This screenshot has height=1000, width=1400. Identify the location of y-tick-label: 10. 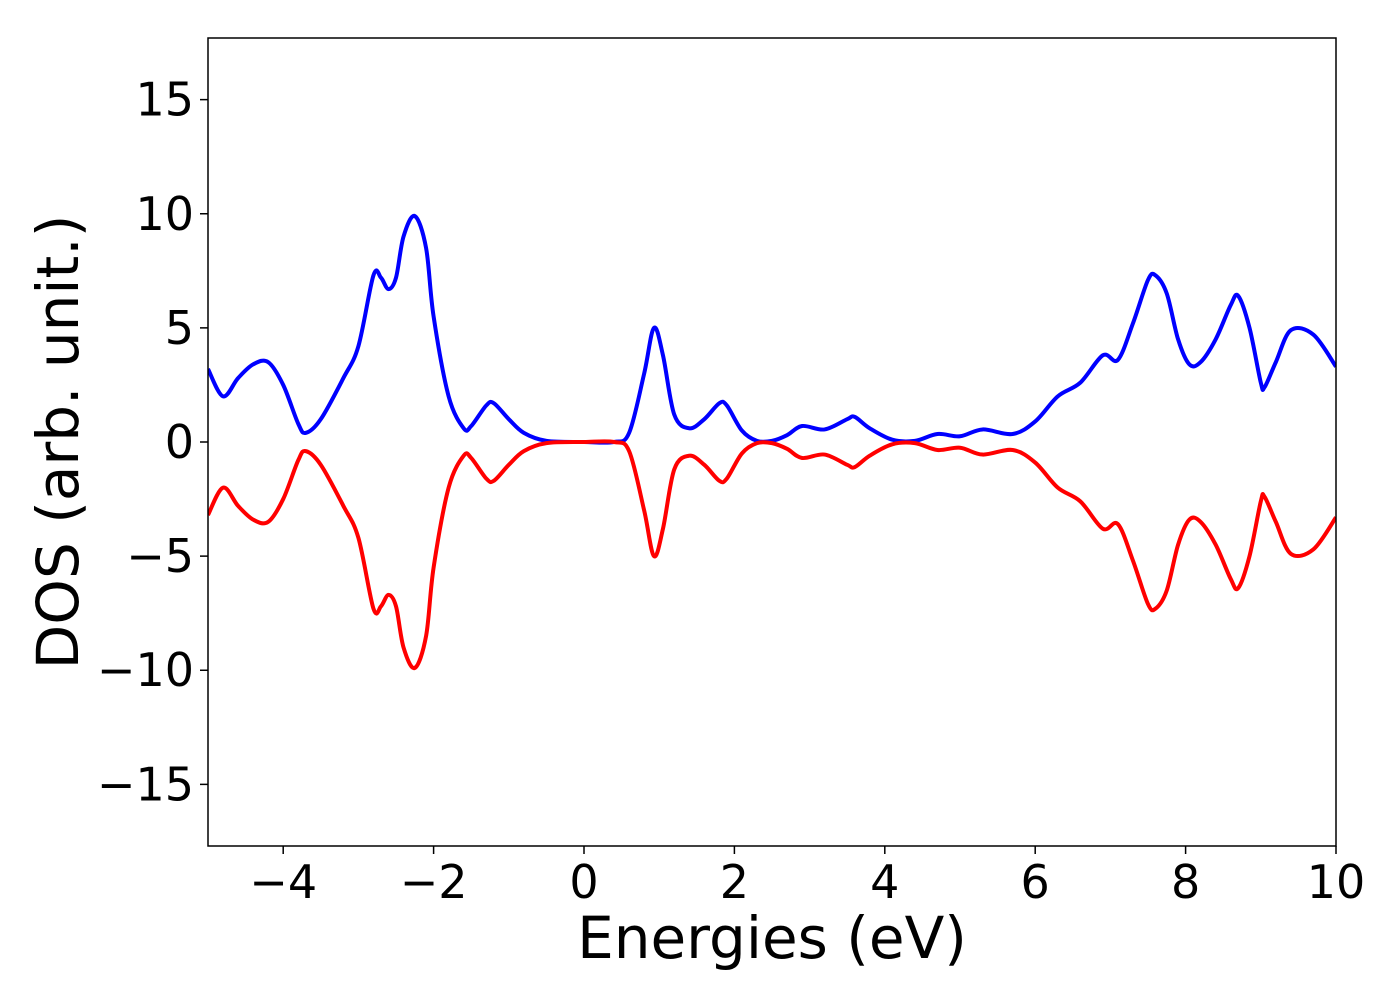
(164, 214).